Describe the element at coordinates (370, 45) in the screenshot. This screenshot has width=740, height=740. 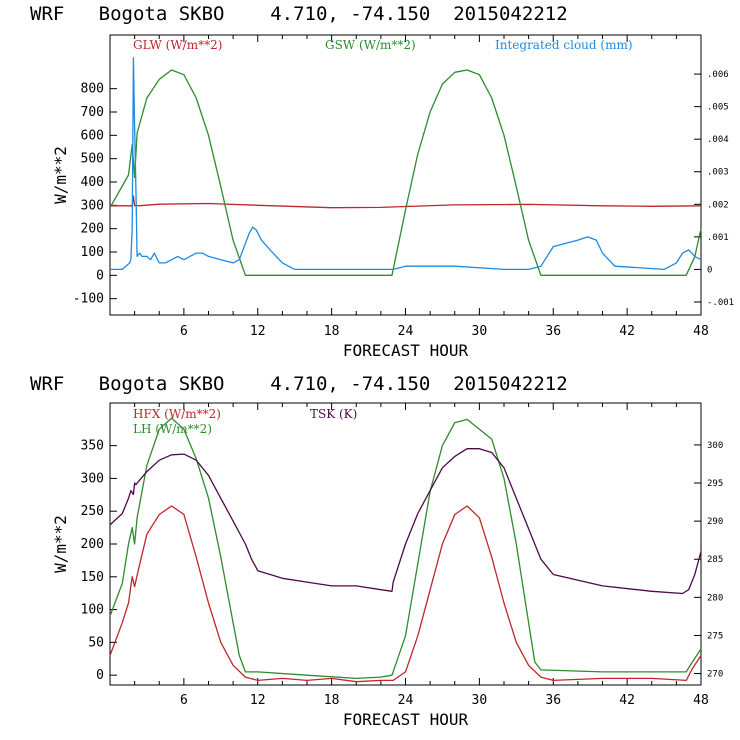
I see `legend-entry: GSW (W/m**2)` at that location.